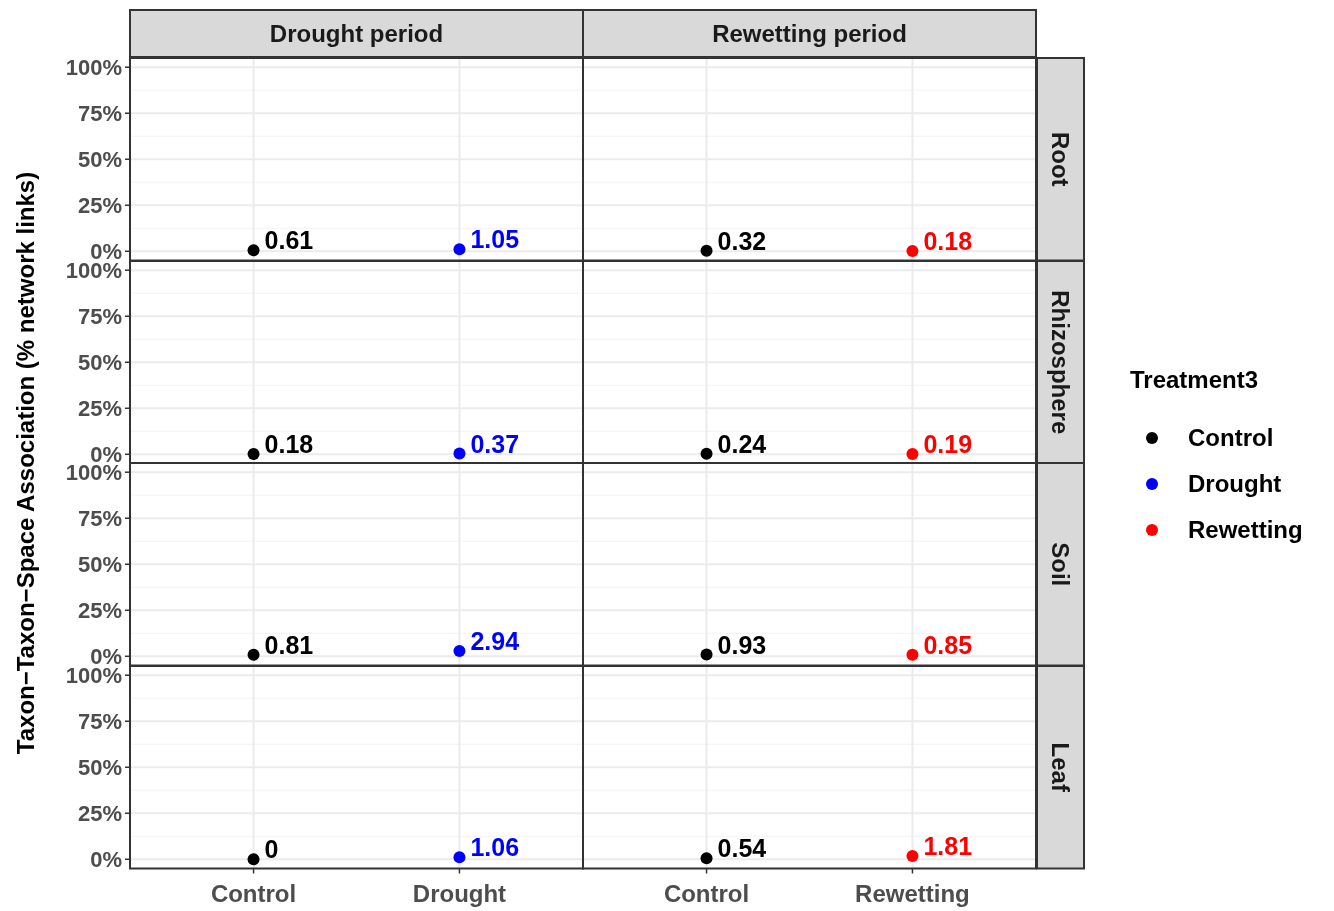 This screenshot has height=911, width=1334. What do you see at coordinates (1231, 438) in the screenshot?
I see `legend-label: Control` at bounding box center [1231, 438].